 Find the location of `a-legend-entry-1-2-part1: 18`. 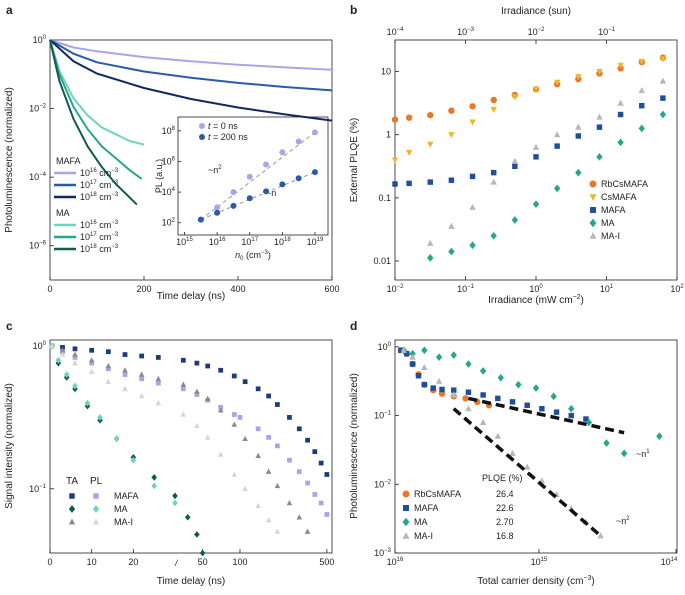

a-legend-entry-1-2-part1: 18 is located at coordinates (93, 247).